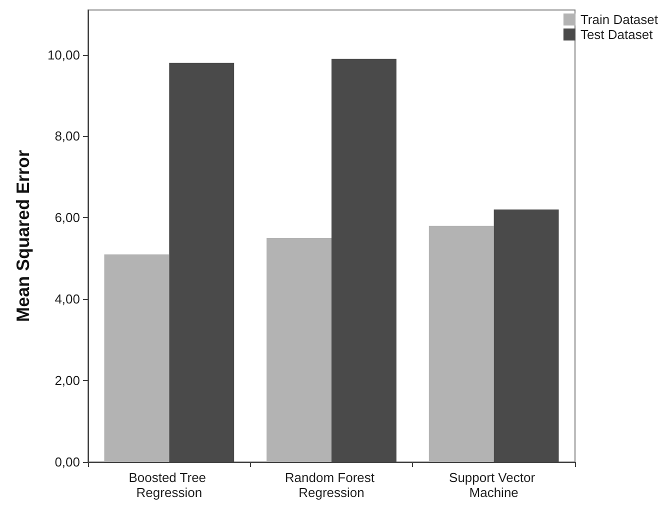 Image resolution: width=665 pixels, height=508 pixels. I want to click on x-tick-label: Support Vector Machine, so click(494, 485).